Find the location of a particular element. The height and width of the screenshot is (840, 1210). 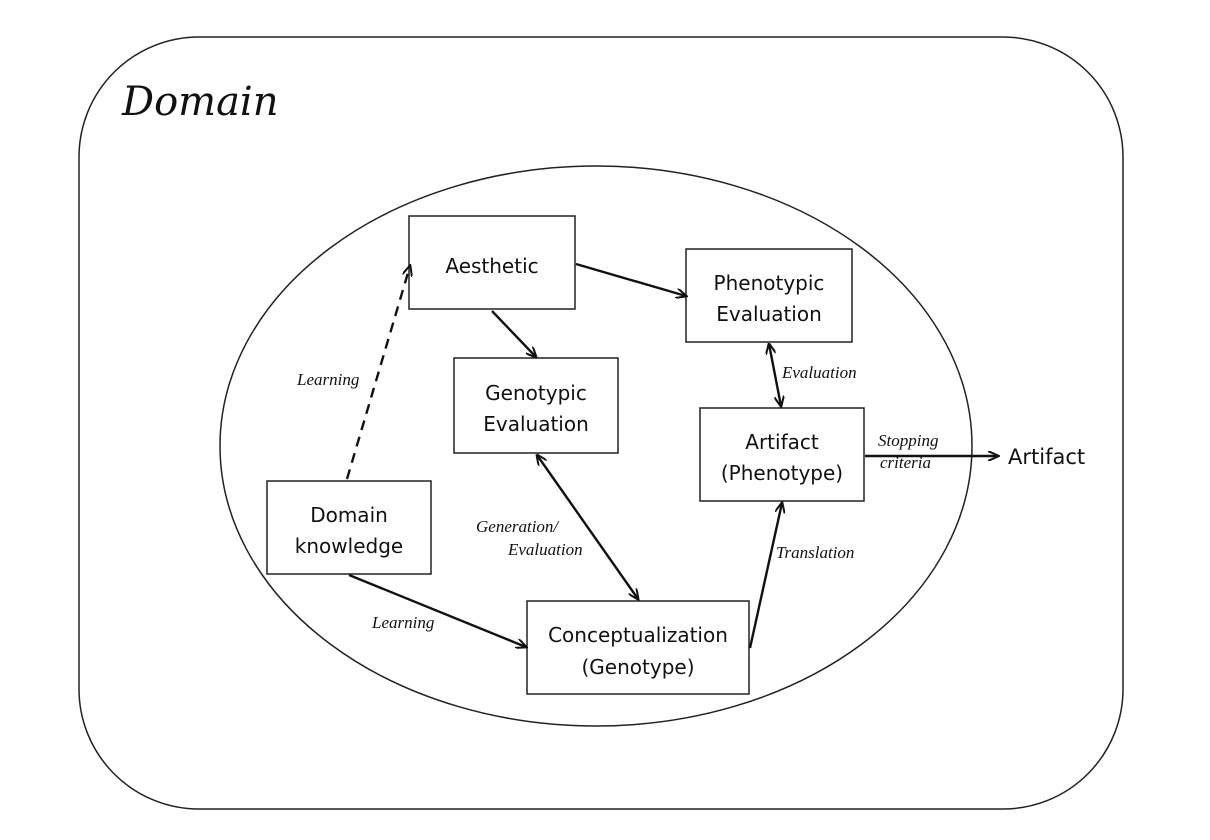

genotypic-evaluation-label-line2: Evaluation is located at coordinates (536, 424).